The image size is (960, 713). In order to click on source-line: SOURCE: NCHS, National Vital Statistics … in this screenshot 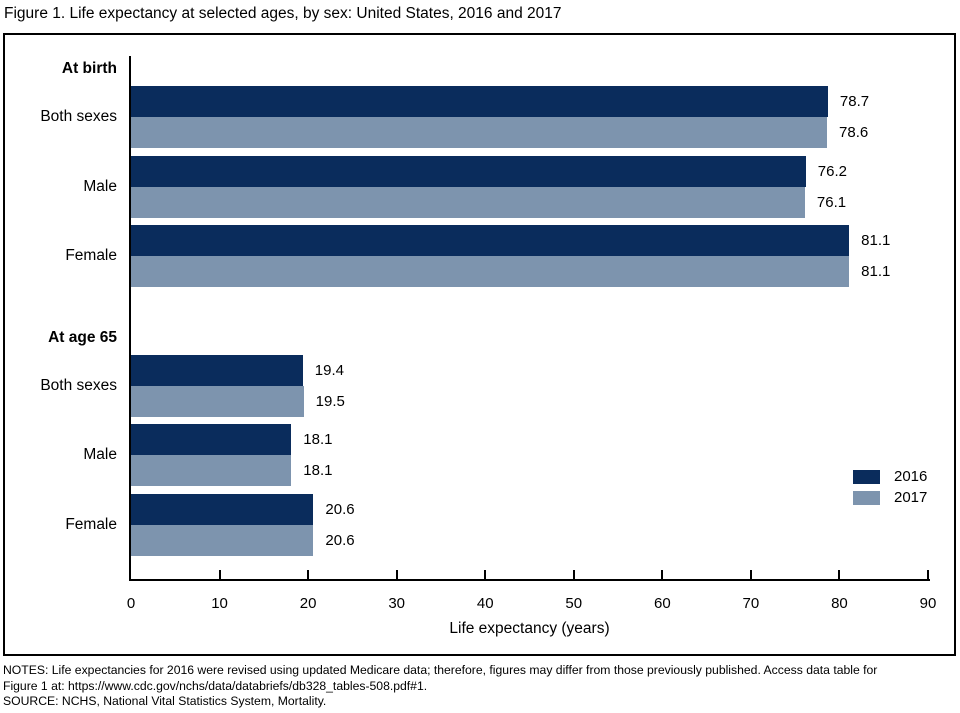, I will do `click(165, 701)`.